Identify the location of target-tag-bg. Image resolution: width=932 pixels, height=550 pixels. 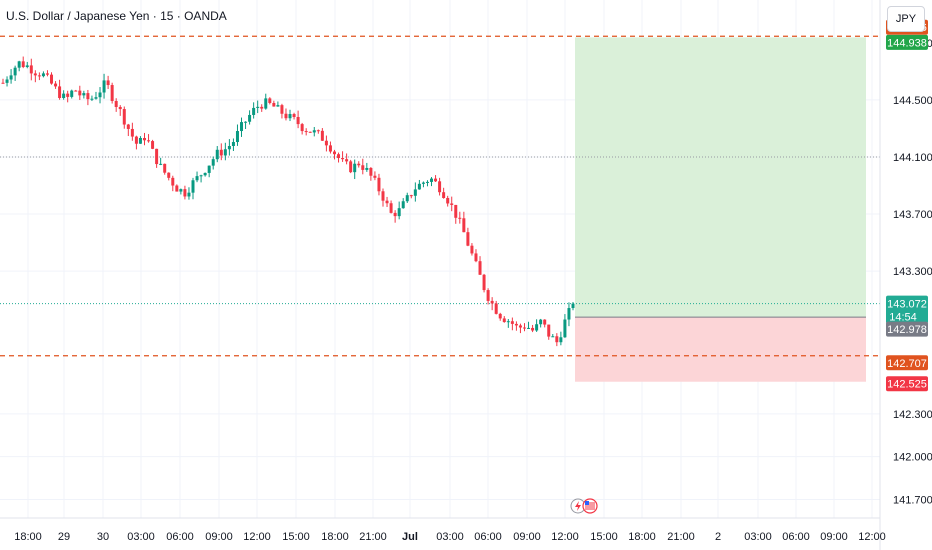
(907, 42).